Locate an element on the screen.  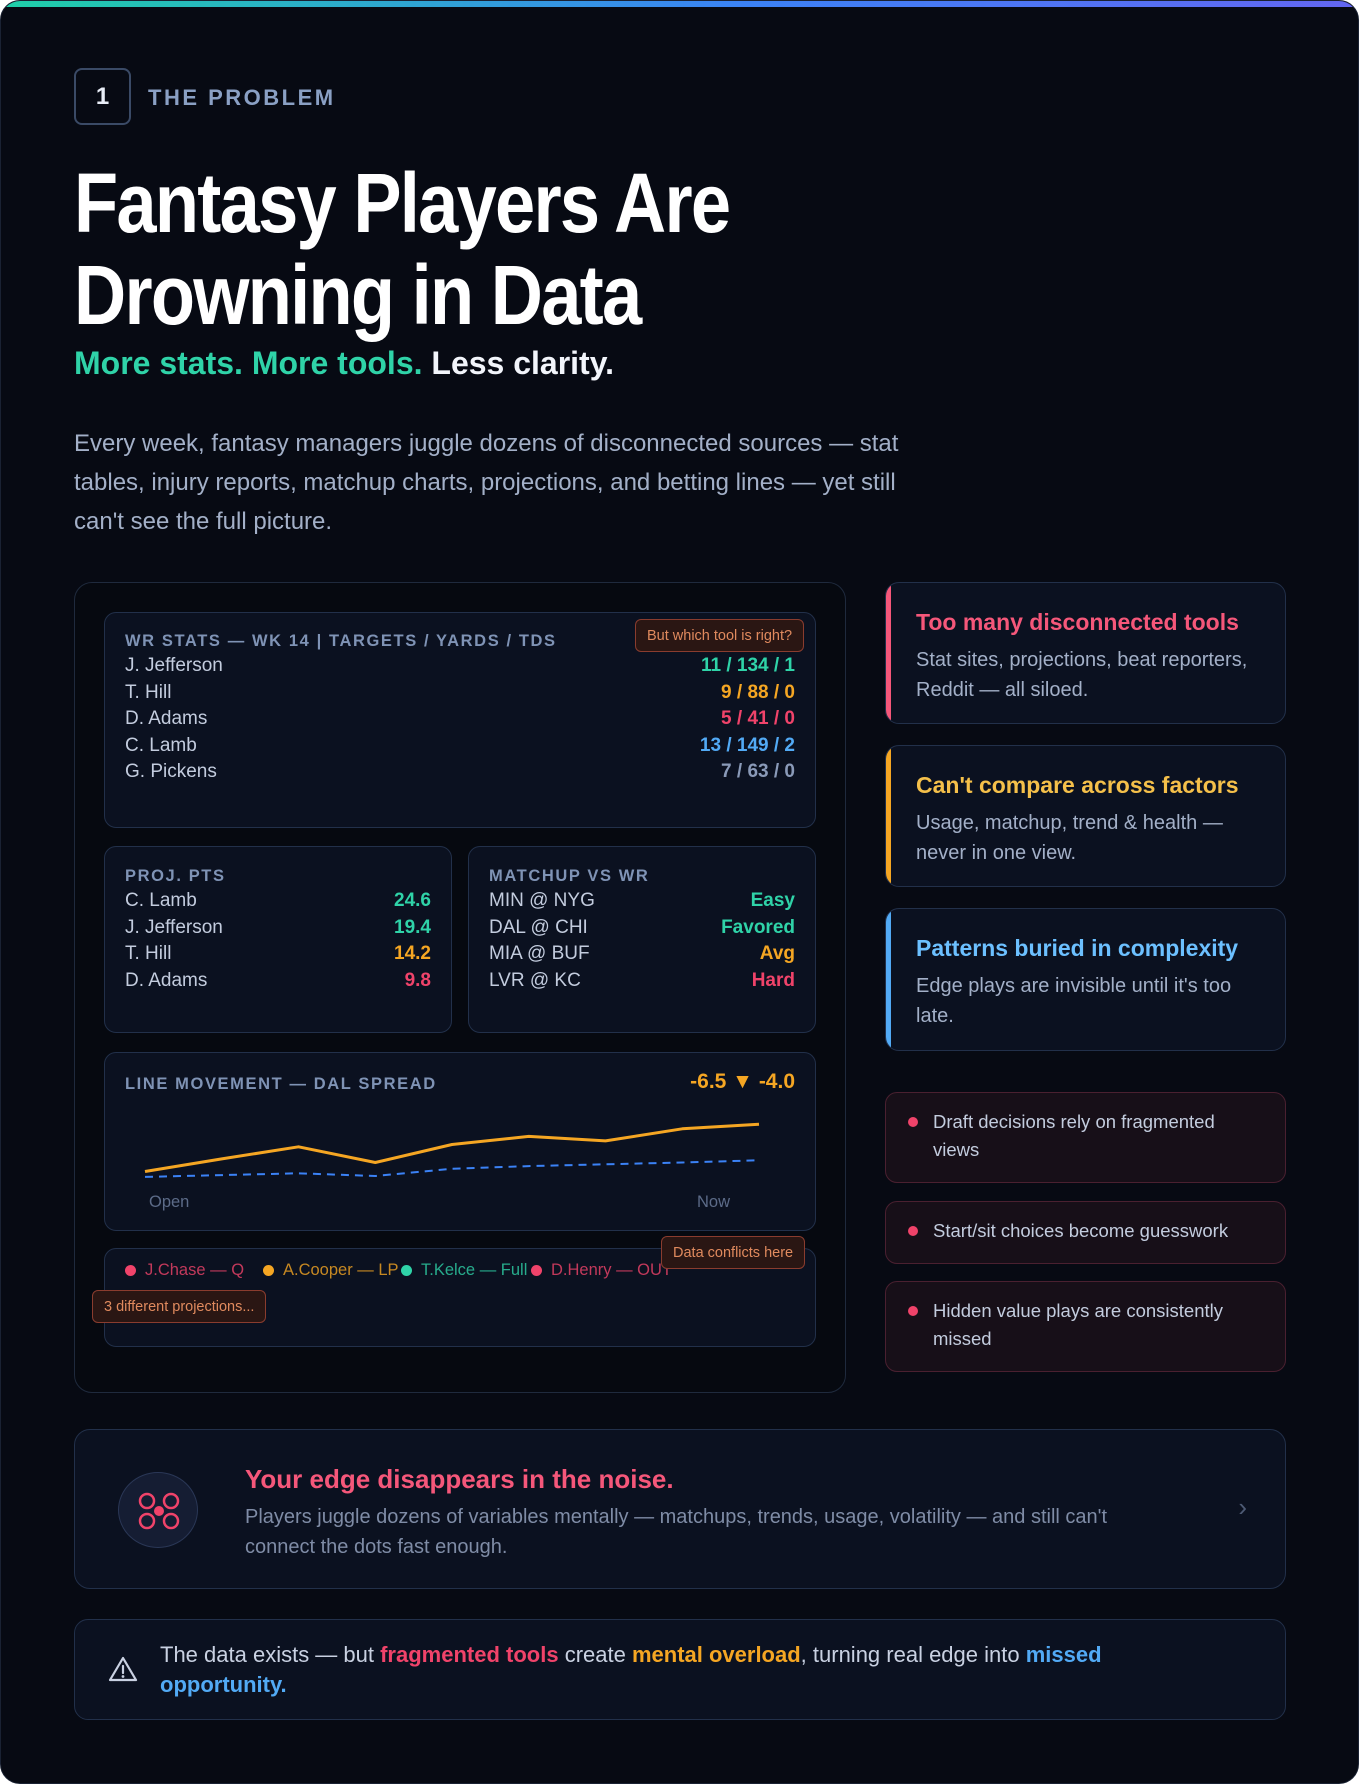
wr-stat-name: J. Jefferson is located at coordinates (174, 665).